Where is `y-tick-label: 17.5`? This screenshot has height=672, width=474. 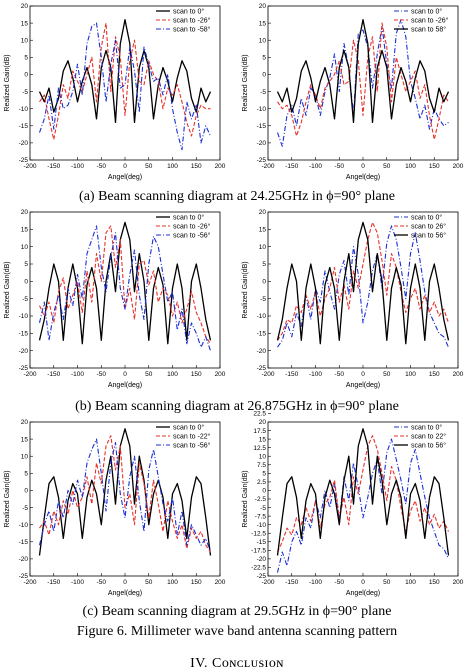
y-tick-label: 17.5 is located at coordinates (259, 431).